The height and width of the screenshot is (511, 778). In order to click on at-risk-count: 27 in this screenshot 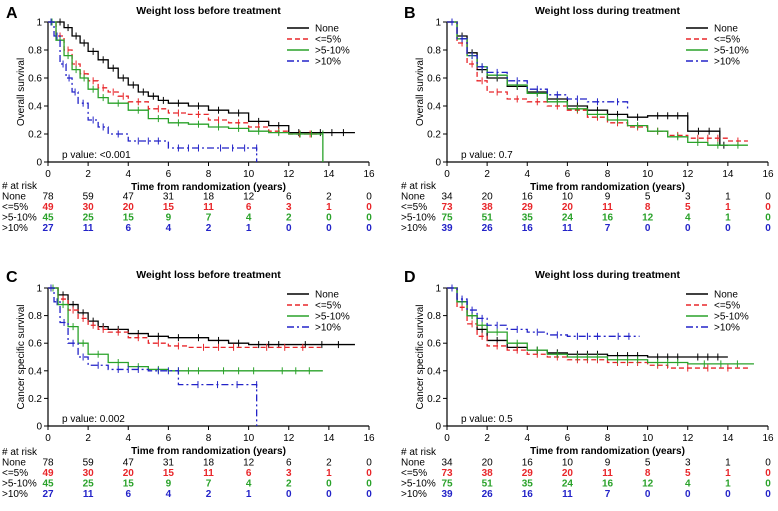, I will do `click(48, 494)`.